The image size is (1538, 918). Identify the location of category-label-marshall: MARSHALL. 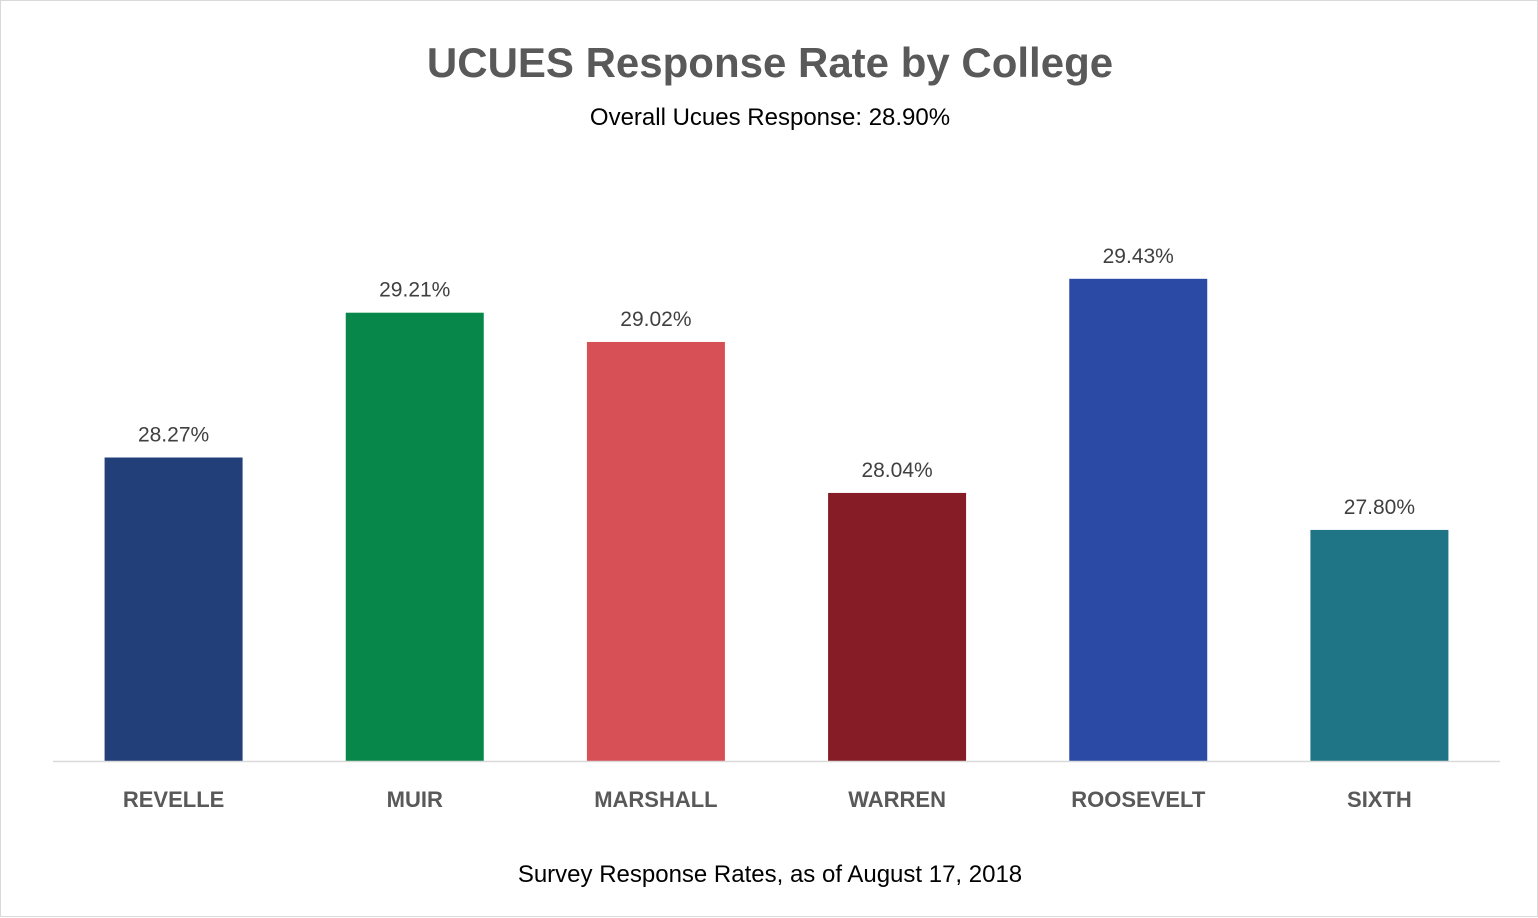
(655, 799).